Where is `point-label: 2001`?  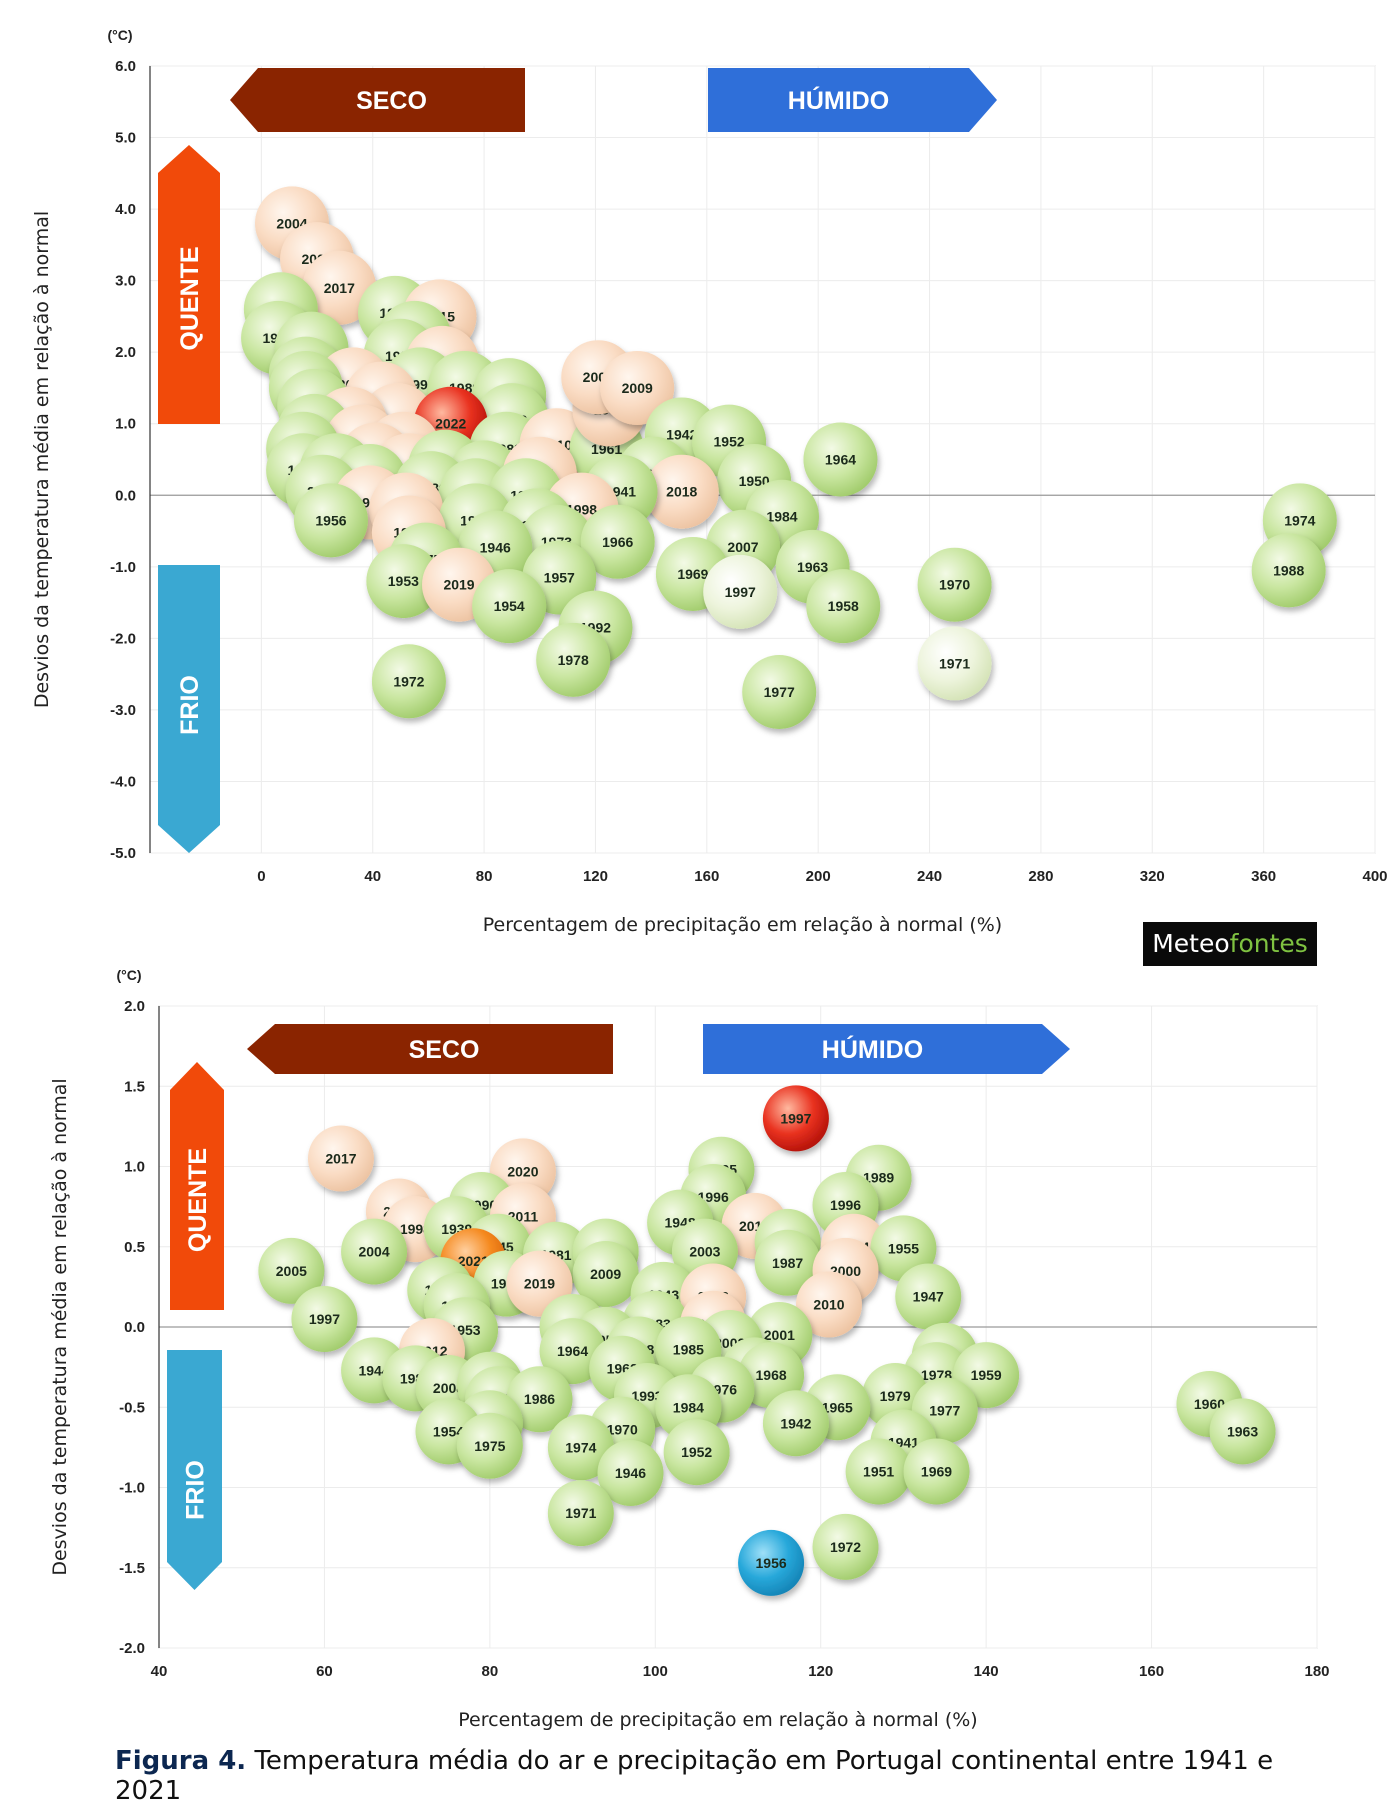
point-label: 2001 is located at coordinates (779, 1335).